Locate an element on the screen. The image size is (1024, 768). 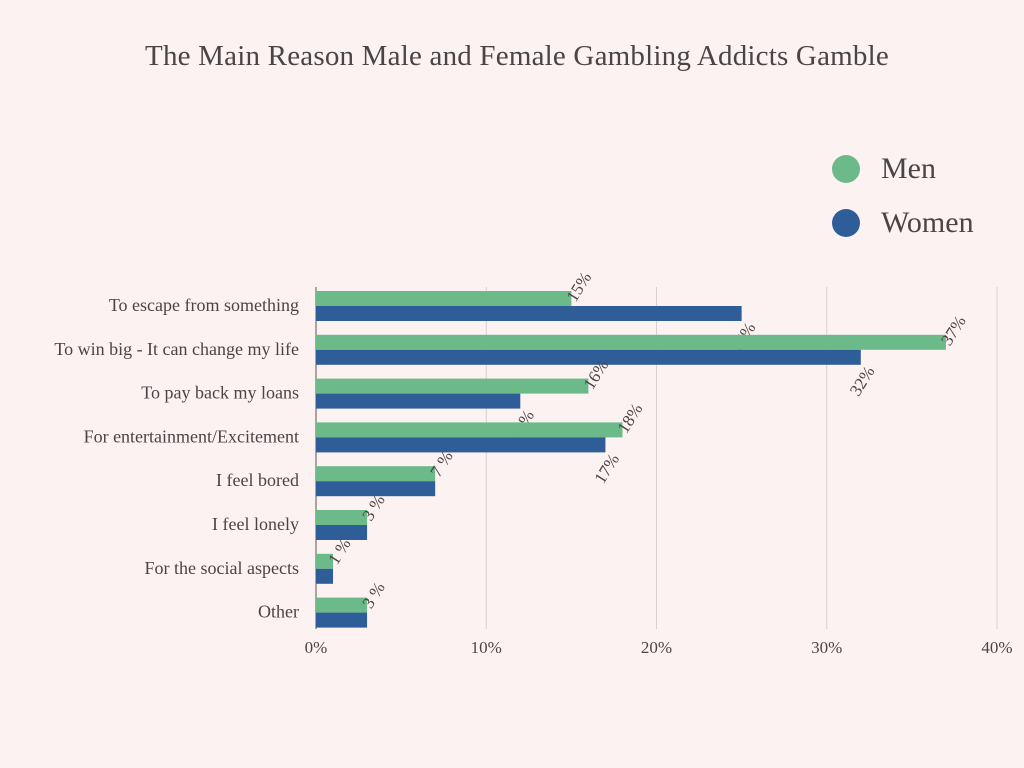
category-label: I feel lonely is located at coordinates (255, 524).